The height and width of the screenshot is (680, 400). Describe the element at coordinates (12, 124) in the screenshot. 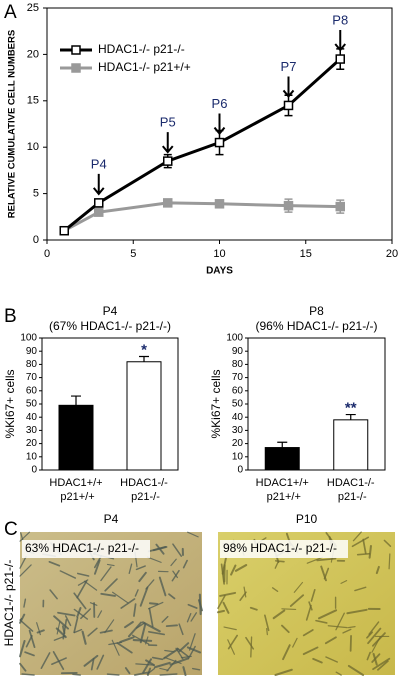

I see `y-axis-label: RELATIVE CUMULATIVE CELL NUMBERS` at that location.